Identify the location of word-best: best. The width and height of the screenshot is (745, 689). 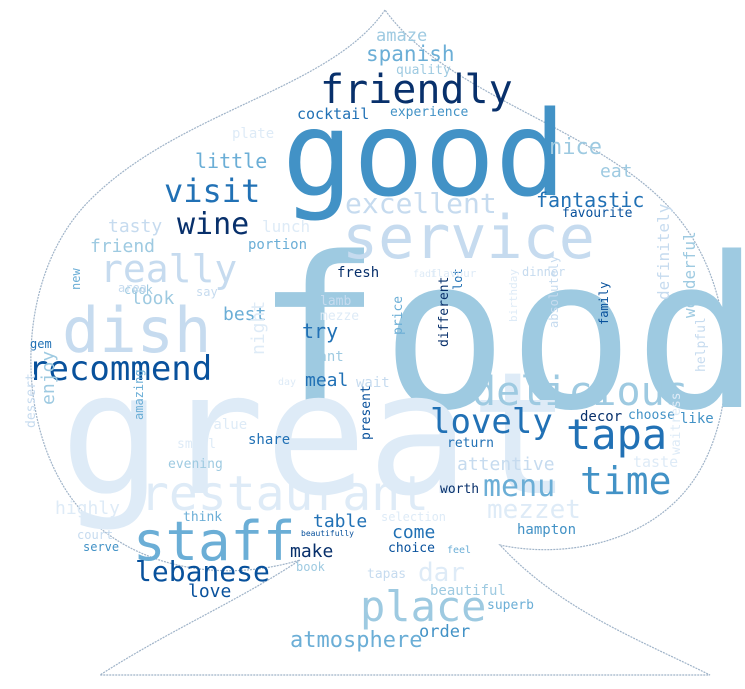
(245, 314).